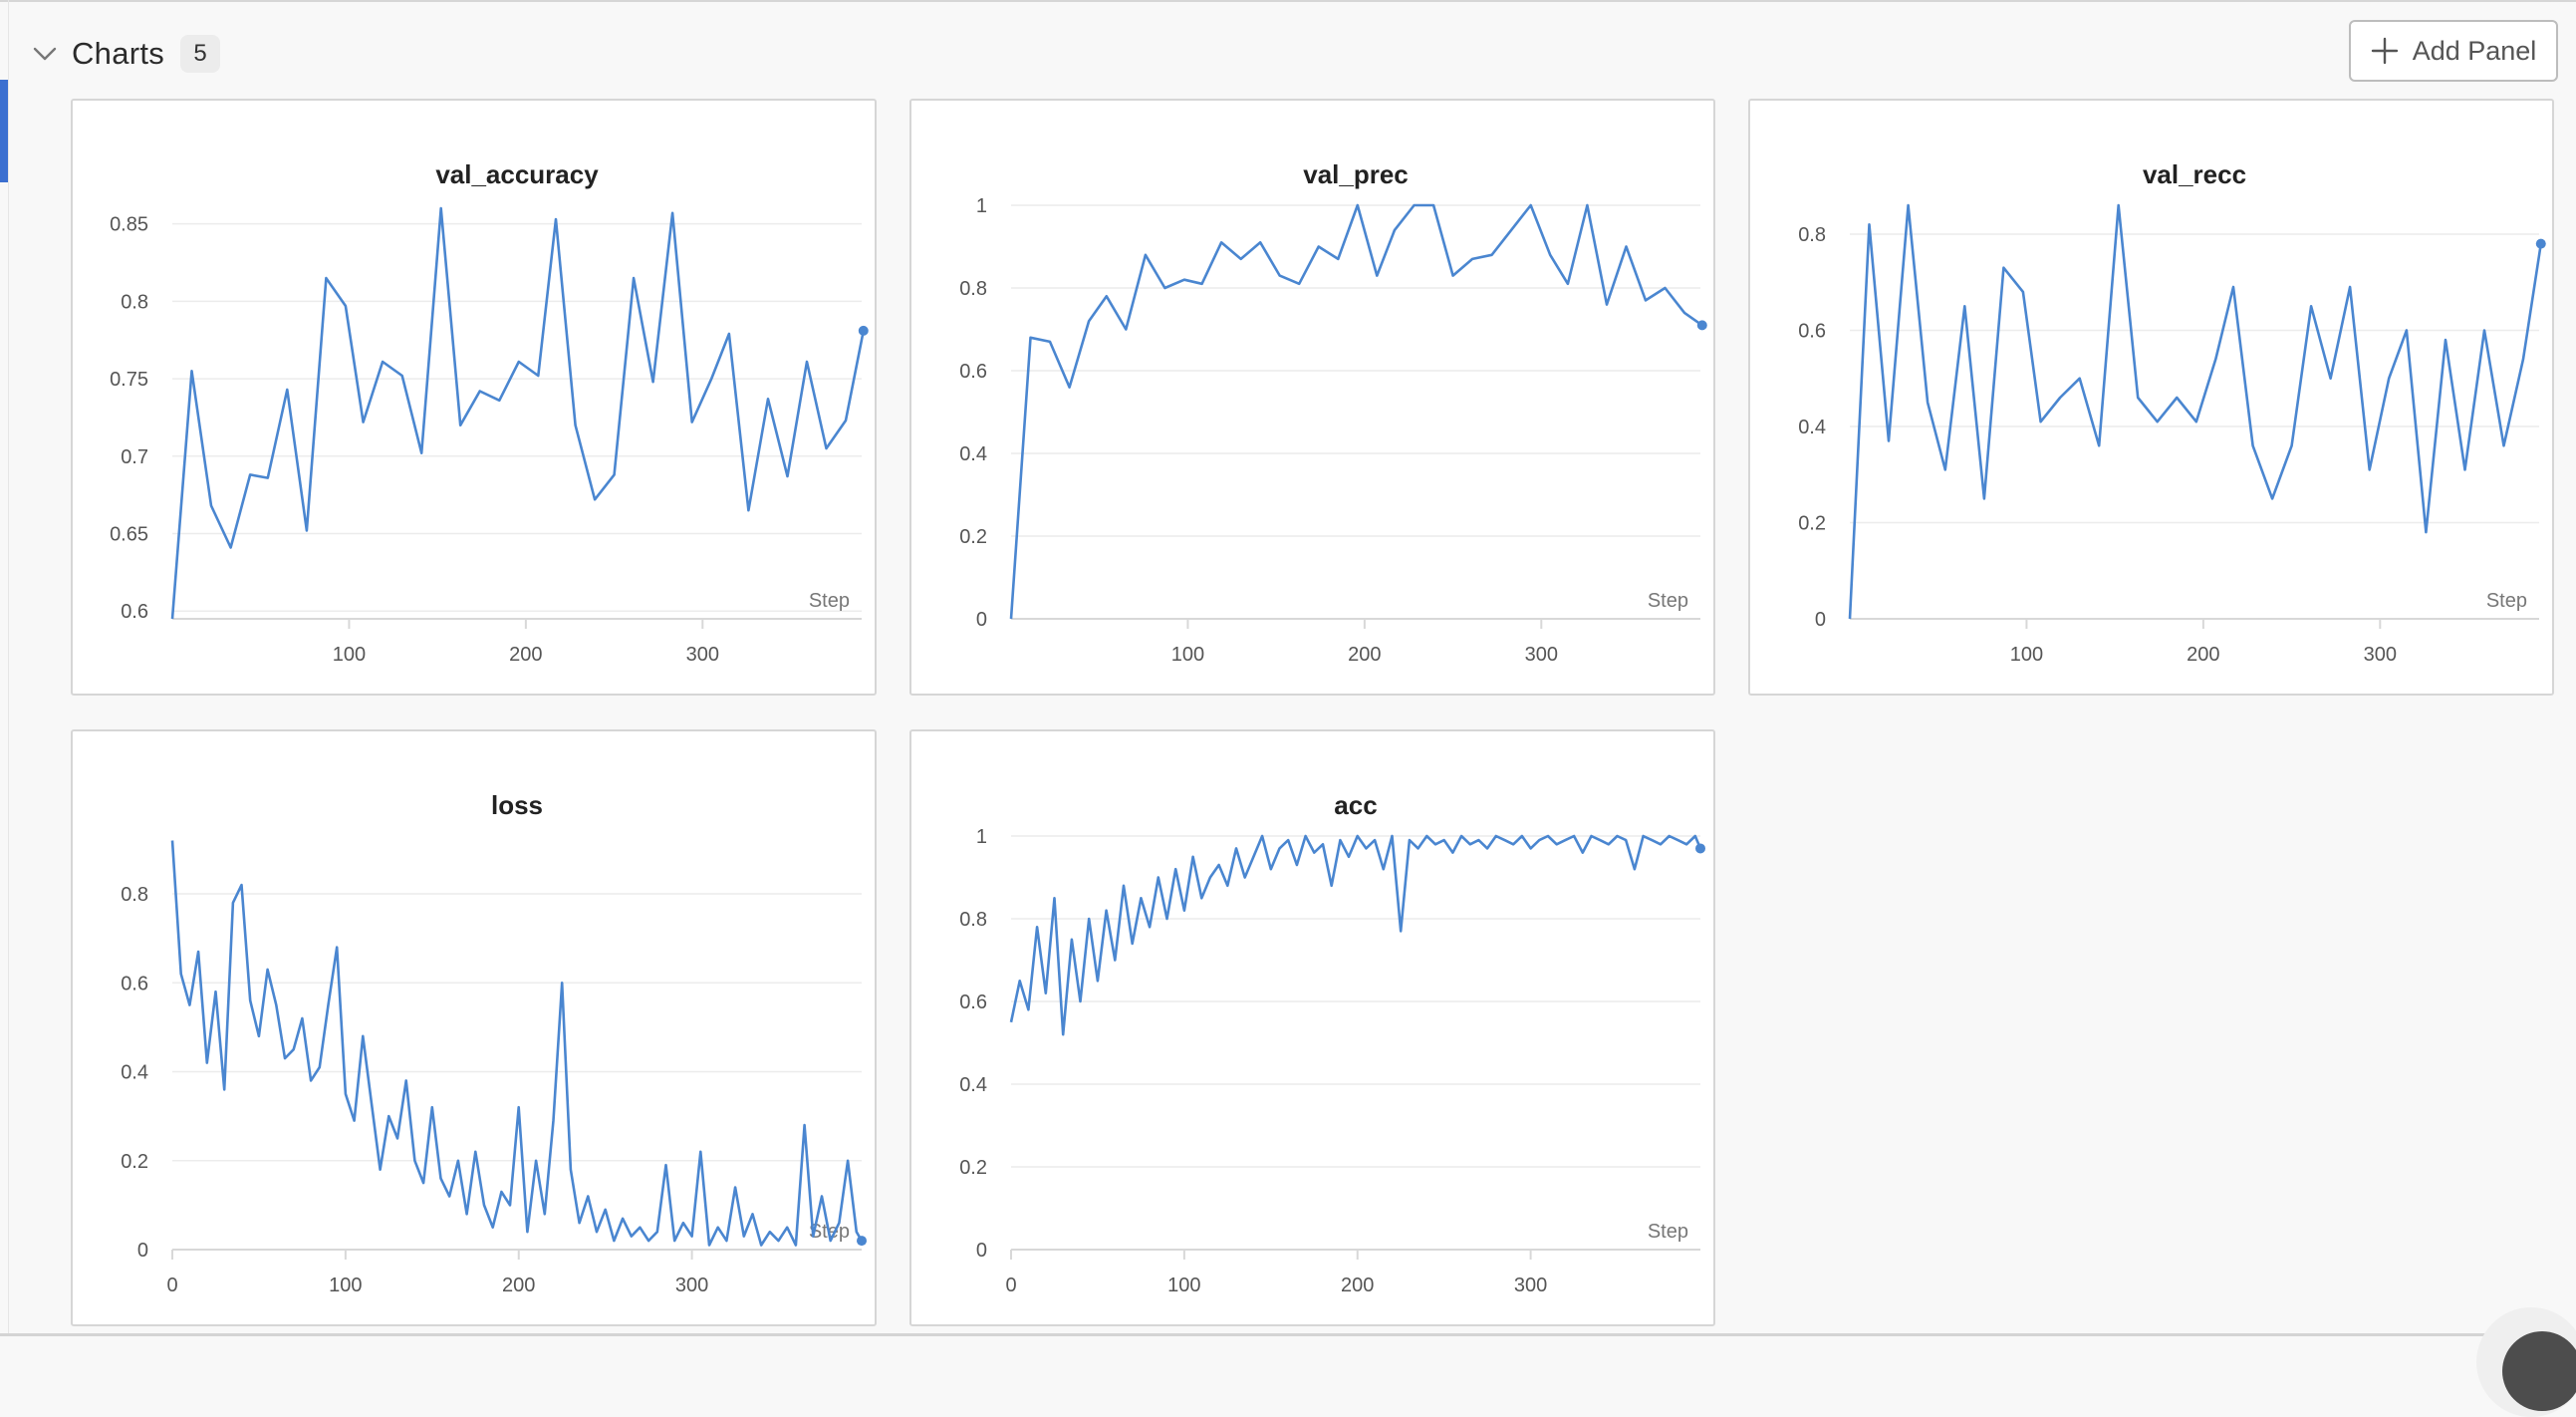 The image size is (2576, 1417). What do you see at coordinates (1356, 174) in the screenshot?
I see `chart-title: val_prec` at bounding box center [1356, 174].